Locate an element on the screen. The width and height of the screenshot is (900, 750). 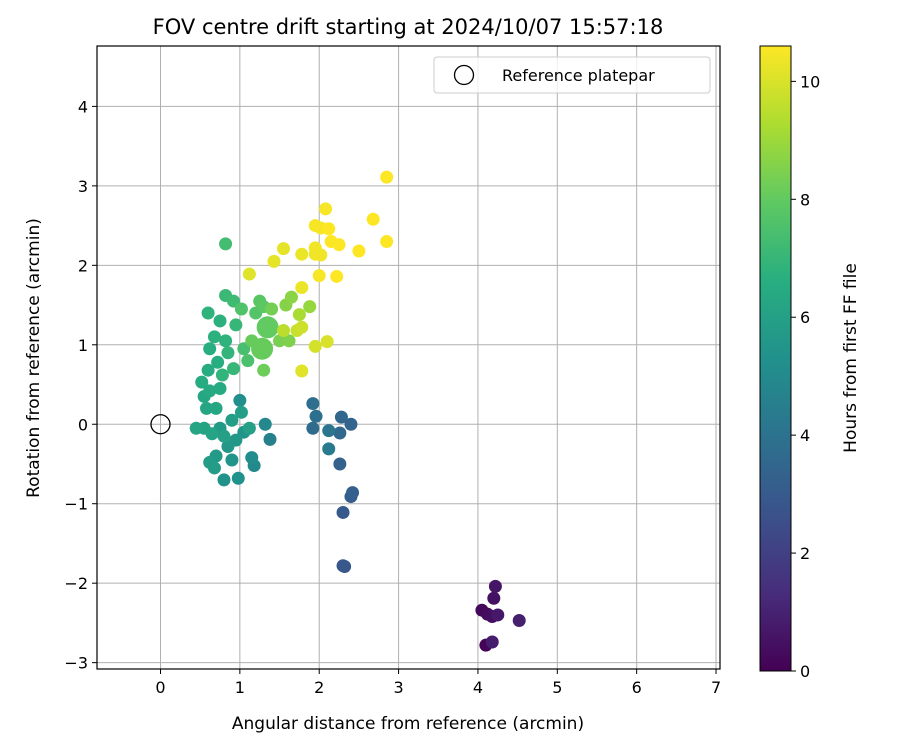
legend: Reference platepar is located at coordinates (572, 75).